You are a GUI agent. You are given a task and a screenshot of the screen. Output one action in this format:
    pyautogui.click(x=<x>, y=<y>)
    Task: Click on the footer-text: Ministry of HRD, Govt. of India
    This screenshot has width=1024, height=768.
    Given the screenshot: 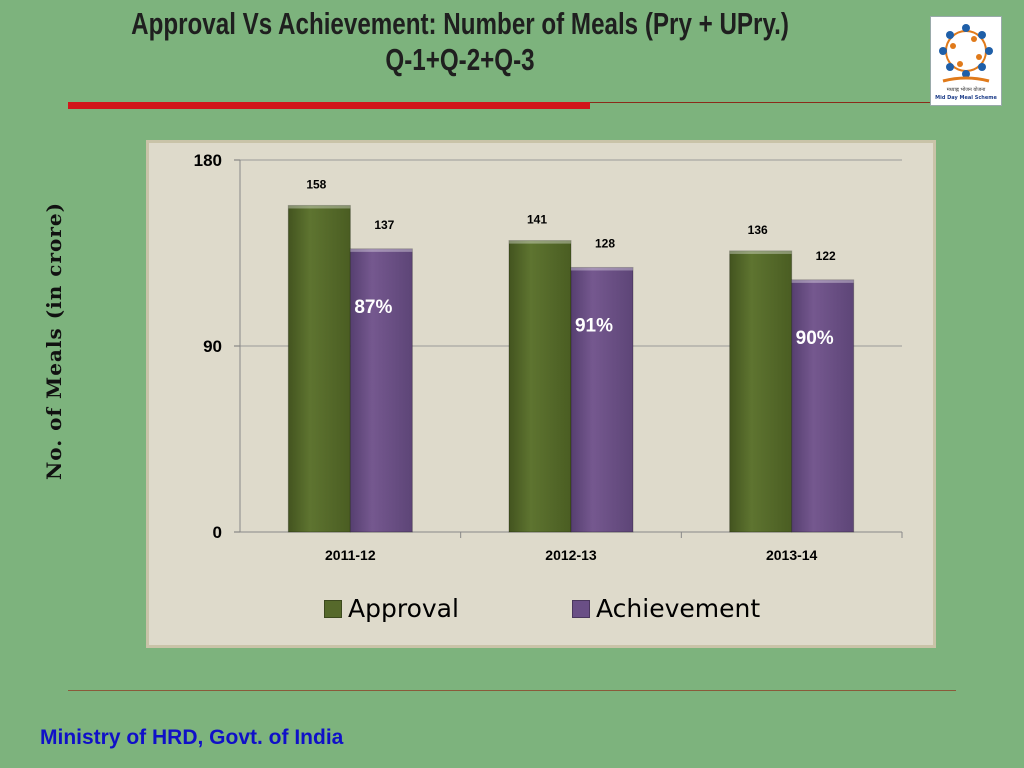 What is the action you would take?
    pyautogui.click(x=192, y=737)
    